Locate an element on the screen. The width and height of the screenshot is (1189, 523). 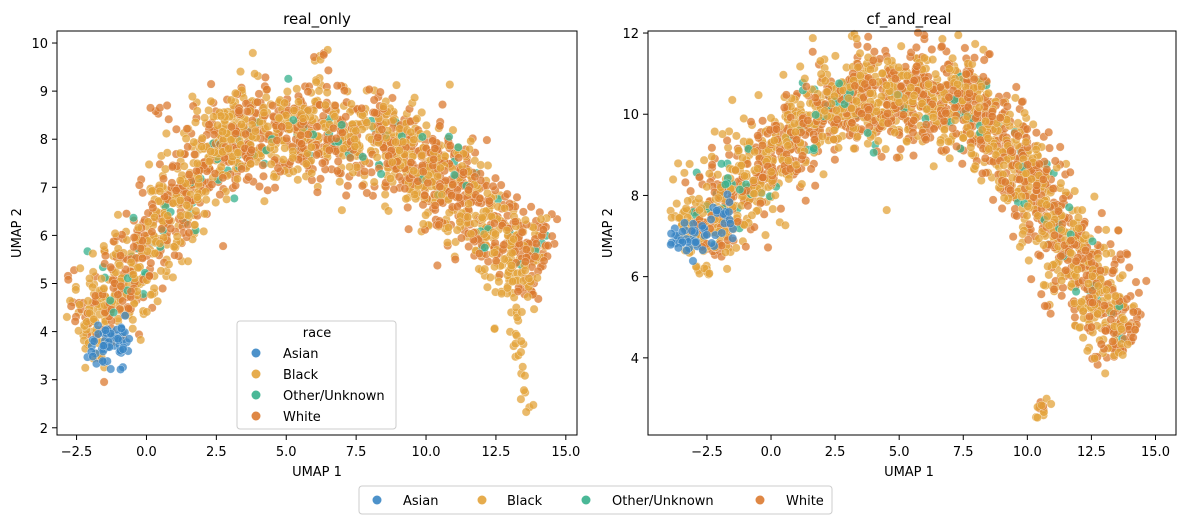
x-tick-label: 12.5 is located at coordinates (1091, 452).